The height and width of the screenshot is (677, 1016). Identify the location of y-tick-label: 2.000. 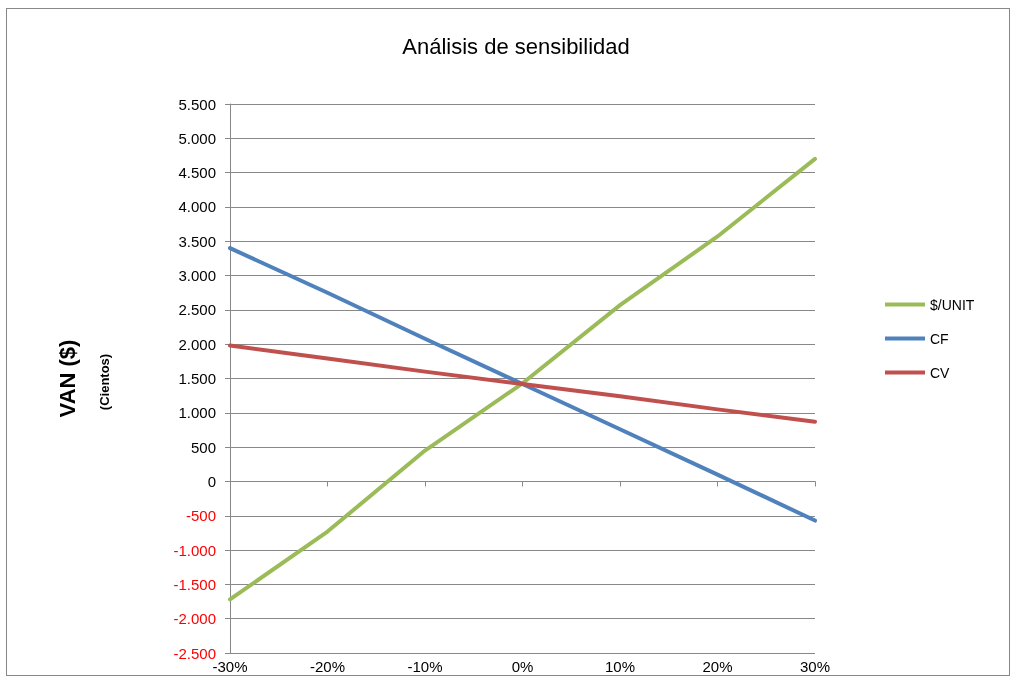
(197, 344).